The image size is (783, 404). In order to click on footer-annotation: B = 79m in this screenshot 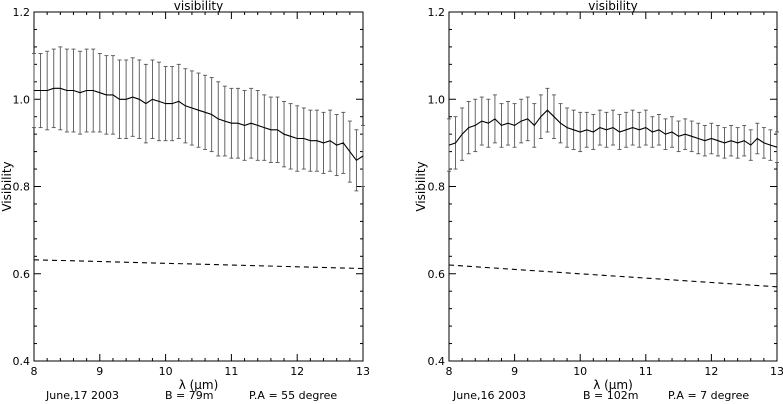, I will do `click(189, 395)`.